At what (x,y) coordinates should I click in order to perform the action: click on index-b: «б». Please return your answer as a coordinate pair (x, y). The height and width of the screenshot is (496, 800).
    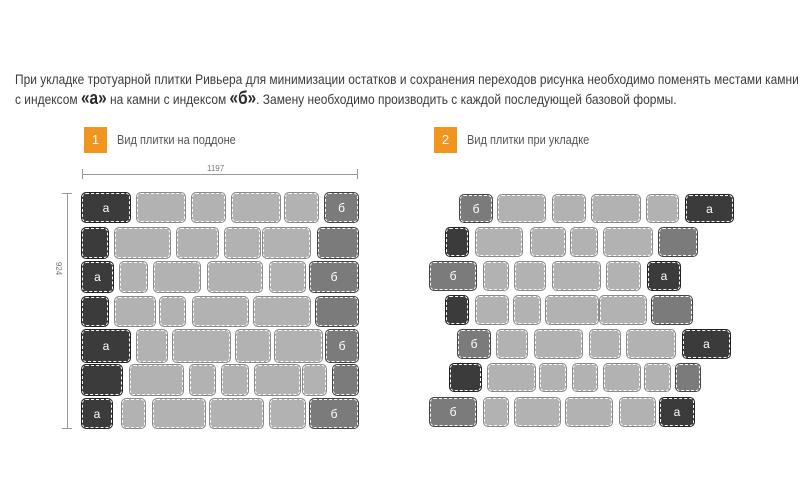
    Looking at the image, I should click on (243, 98).